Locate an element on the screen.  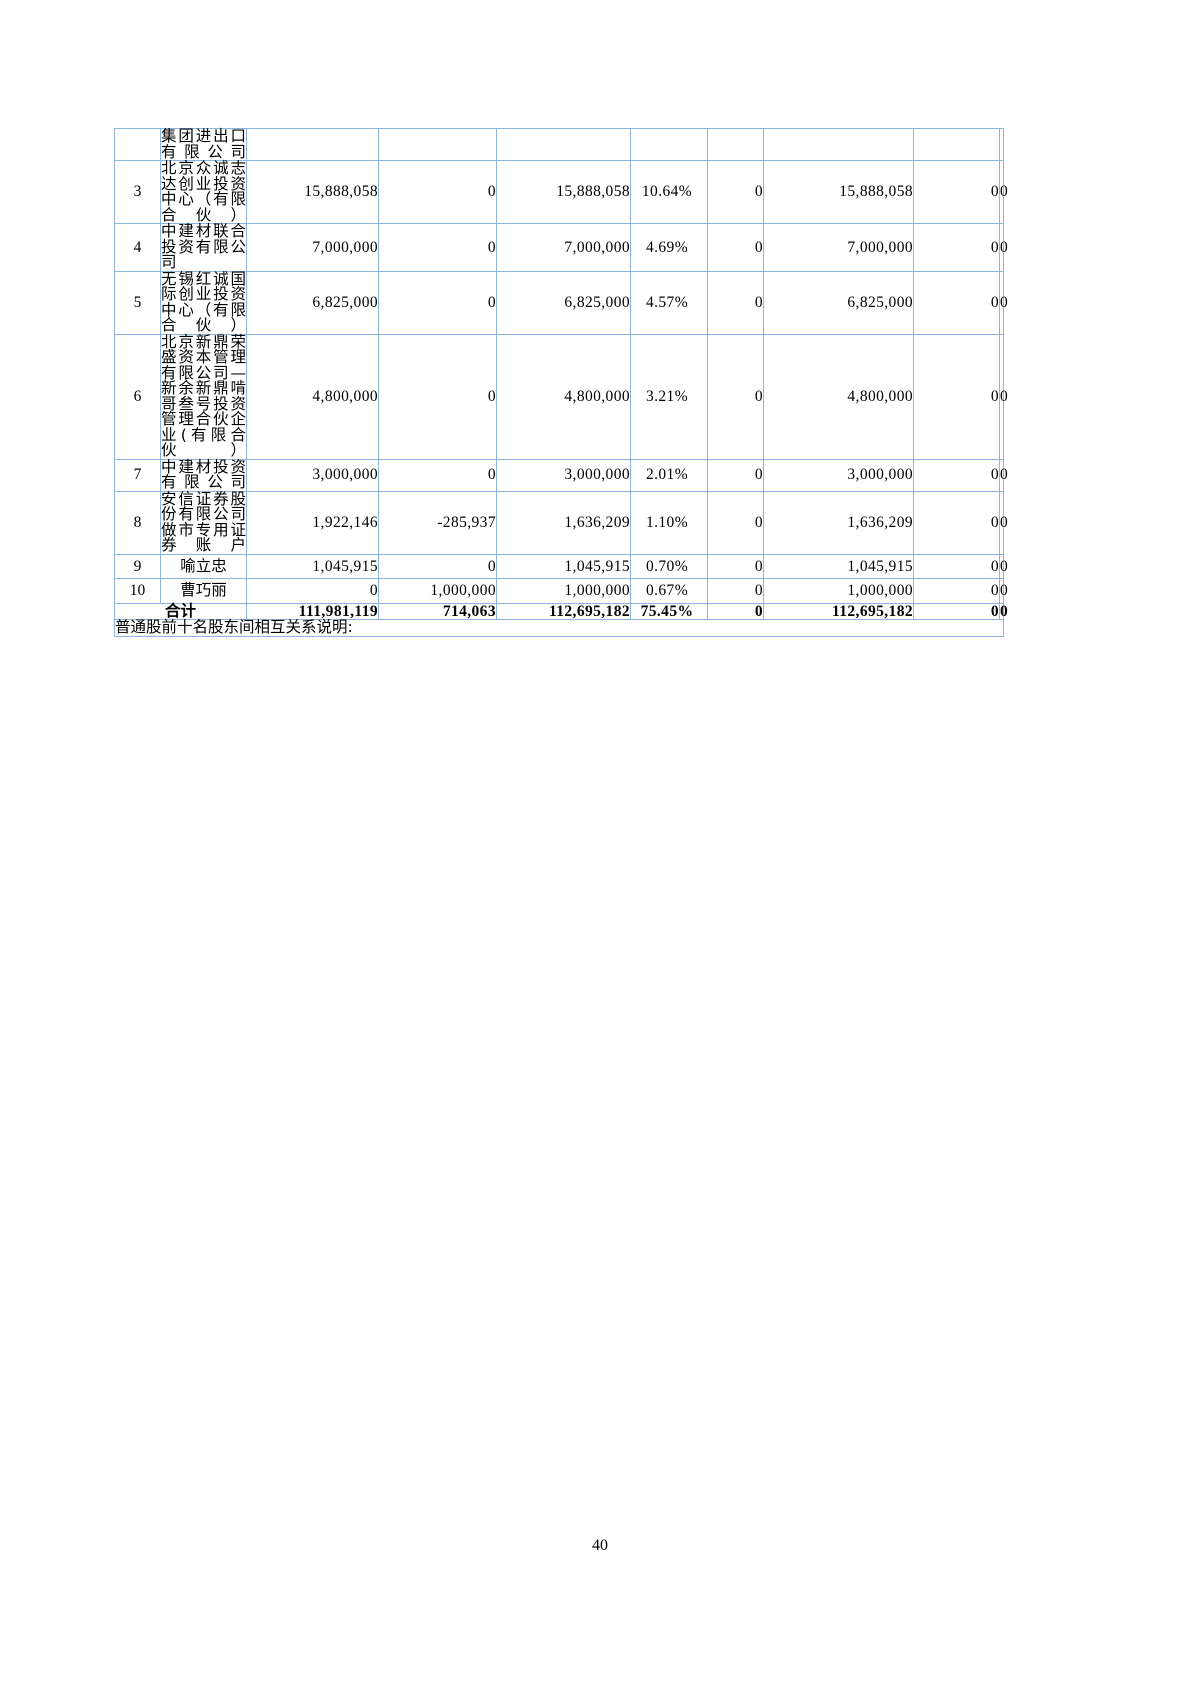
change-shares: -285,937 is located at coordinates (437, 522).